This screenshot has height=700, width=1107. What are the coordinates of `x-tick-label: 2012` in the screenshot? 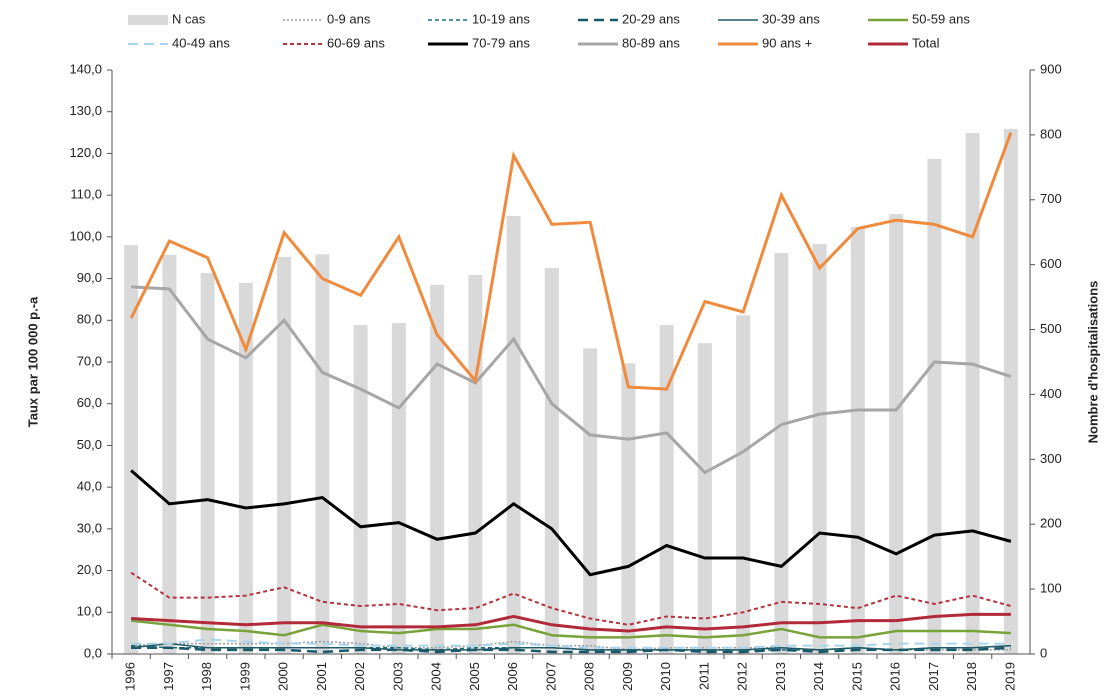 It's located at (742, 676).